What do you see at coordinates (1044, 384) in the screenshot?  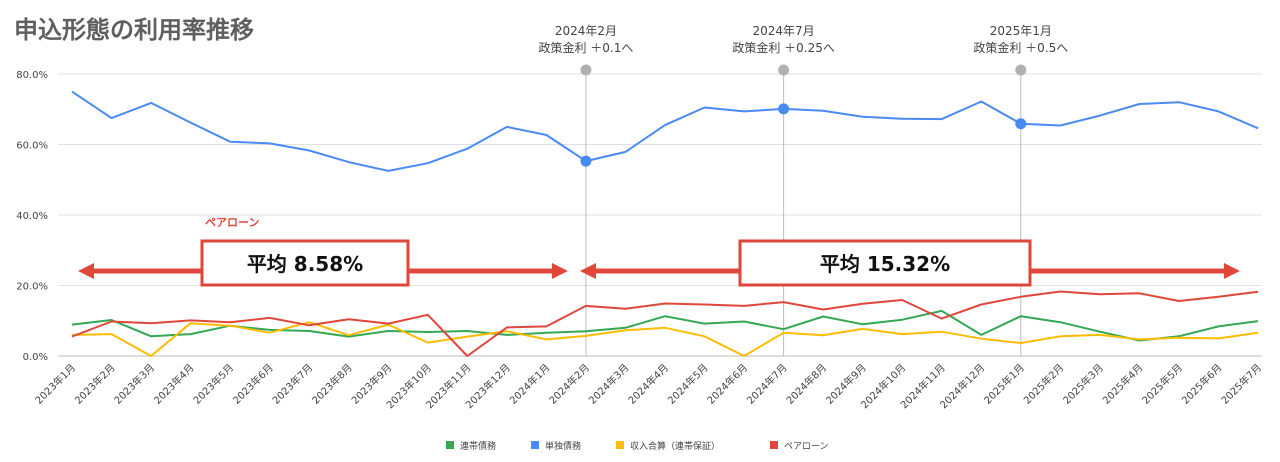 I see `x-tick-label: 2025年2月` at bounding box center [1044, 384].